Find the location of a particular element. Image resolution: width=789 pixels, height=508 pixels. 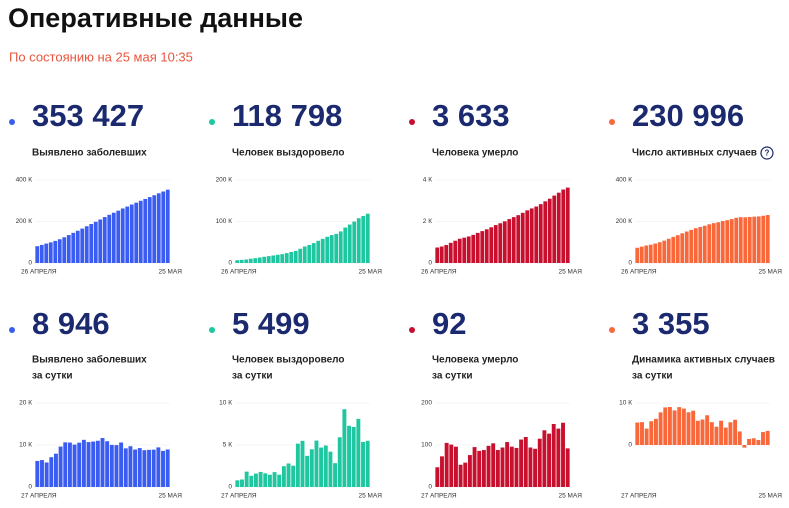

card-sublabel: за сутки is located at coordinates (52, 376).